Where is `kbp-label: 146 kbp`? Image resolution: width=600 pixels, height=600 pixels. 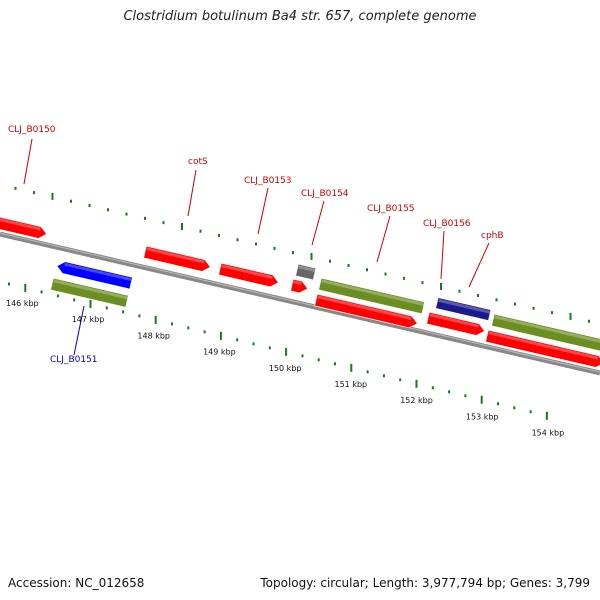 kbp-label: 146 kbp is located at coordinates (22, 303).